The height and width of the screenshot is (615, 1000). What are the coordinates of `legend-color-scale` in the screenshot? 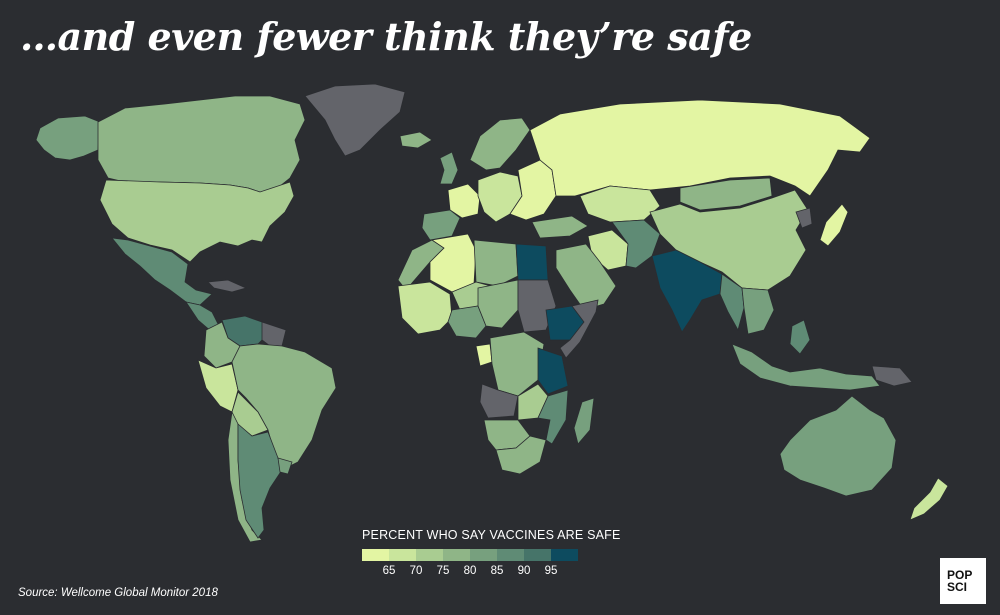 It's located at (470, 555).